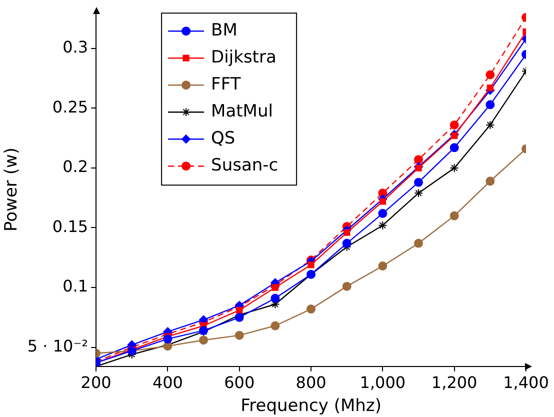 Image resolution: width=554 pixels, height=417 pixels. What do you see at coordinates (311, 406) in the screenshot?
I see `x-axis-title: Frequency (Mhz)` at bounding box center [311, 406].